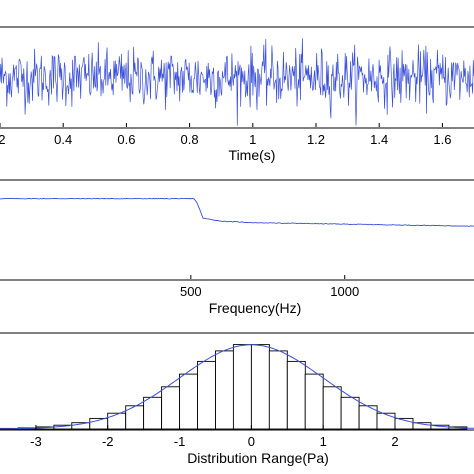 The image size is (474, 474). Describe the element at coordinates (442, 139) in the screenshot. I see `x-tick-label: 1.6` at that location.